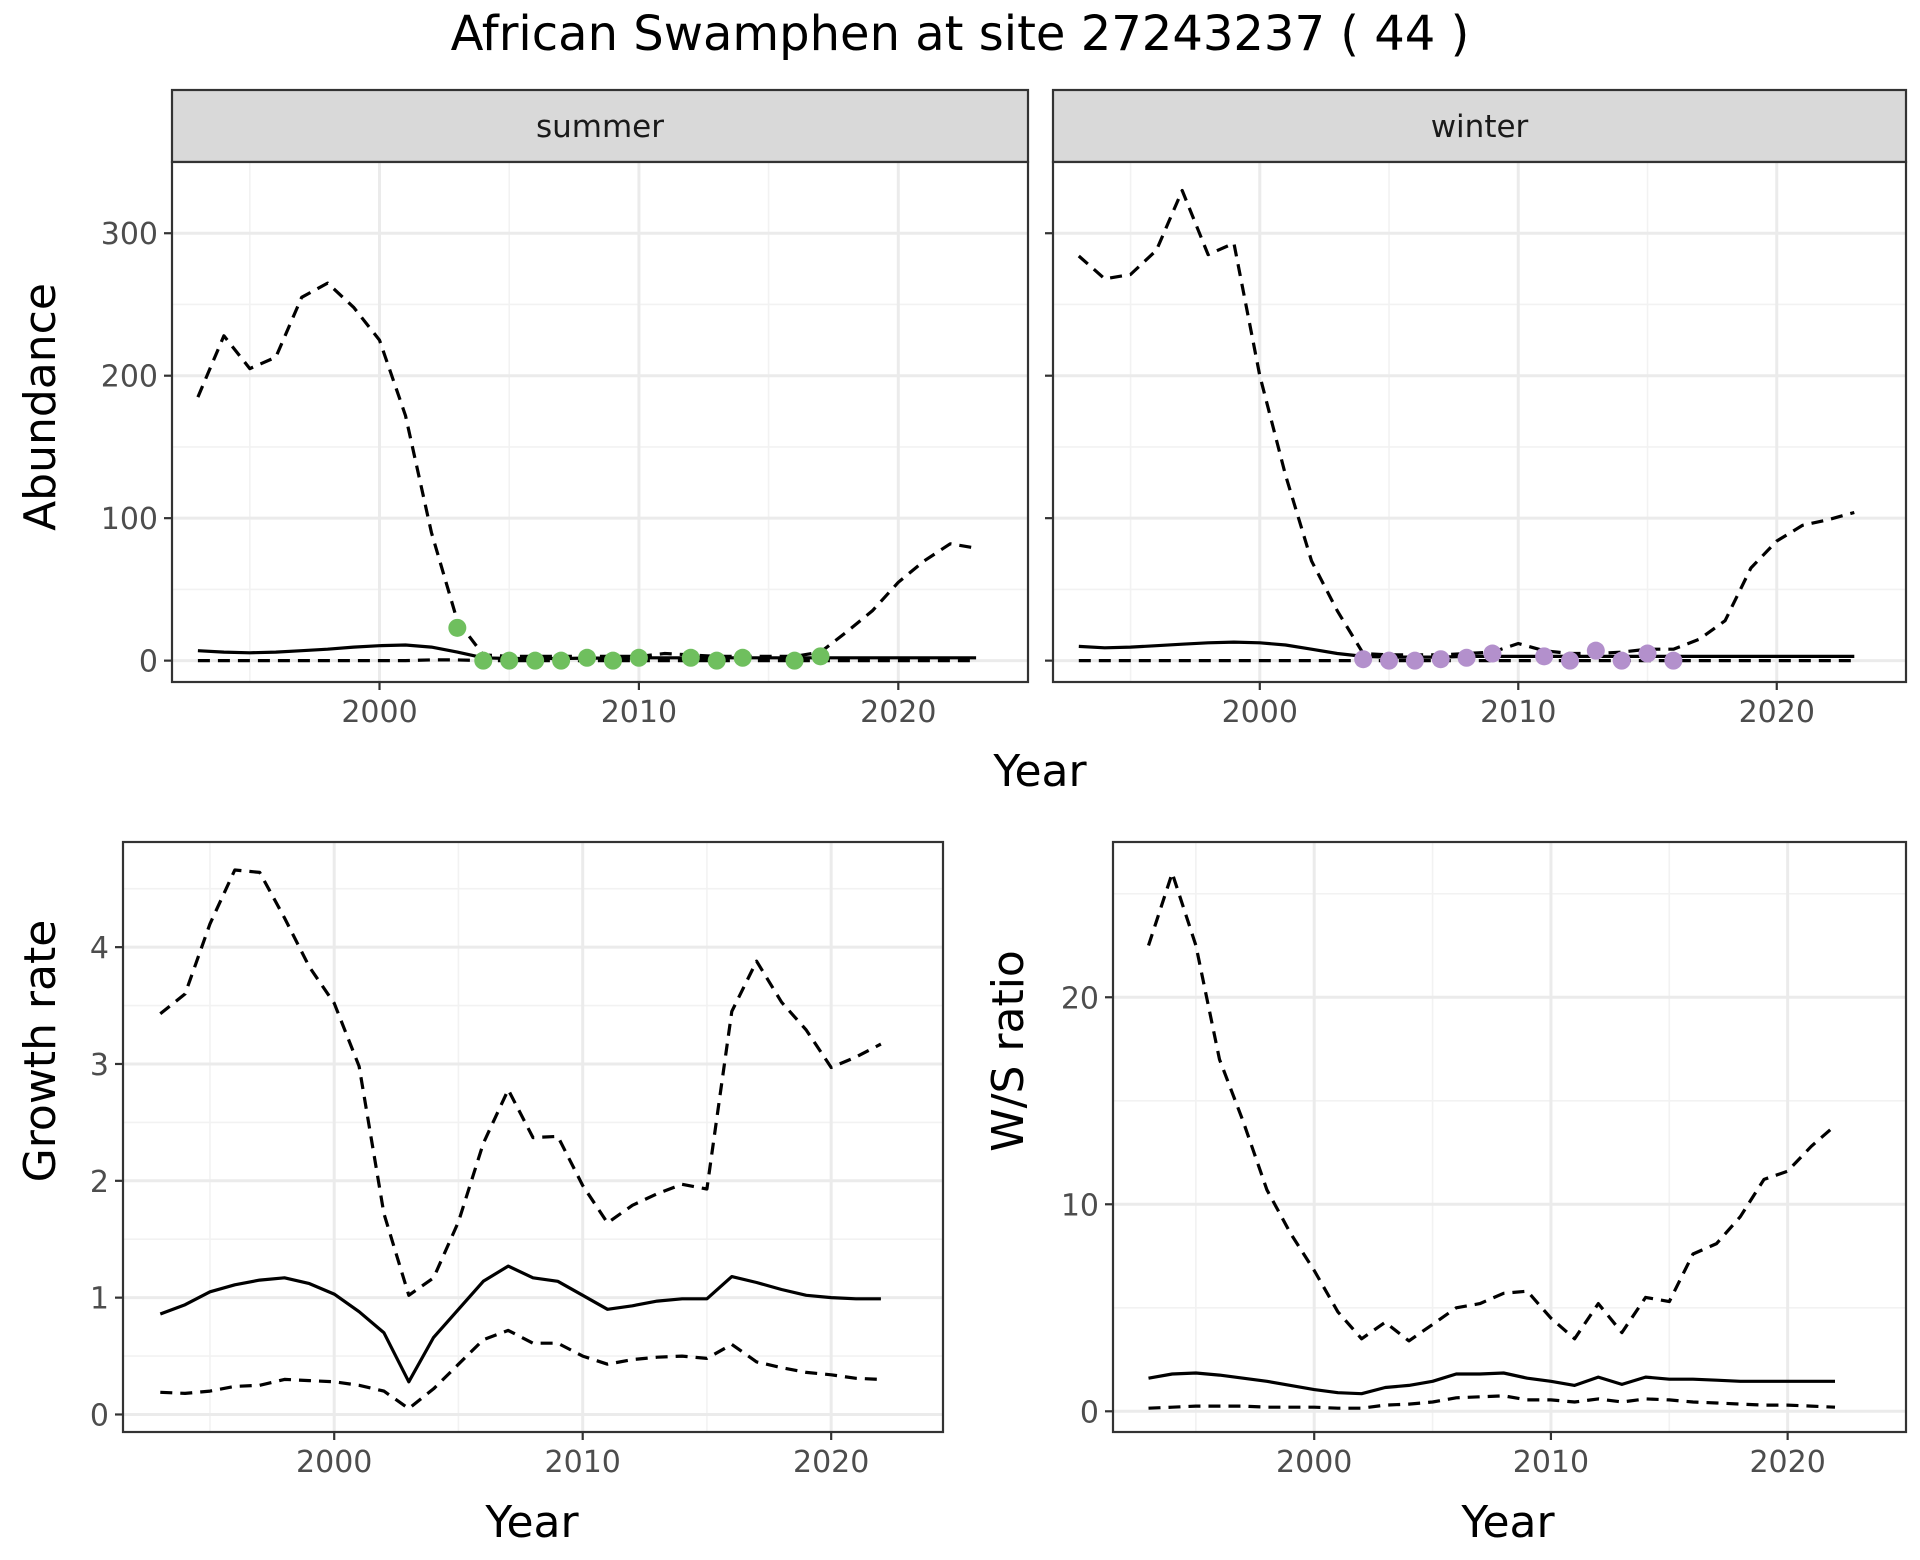 The image size is (1920, 1560). I want to click on growth-upper-dashed-line, so click(520, 1082).